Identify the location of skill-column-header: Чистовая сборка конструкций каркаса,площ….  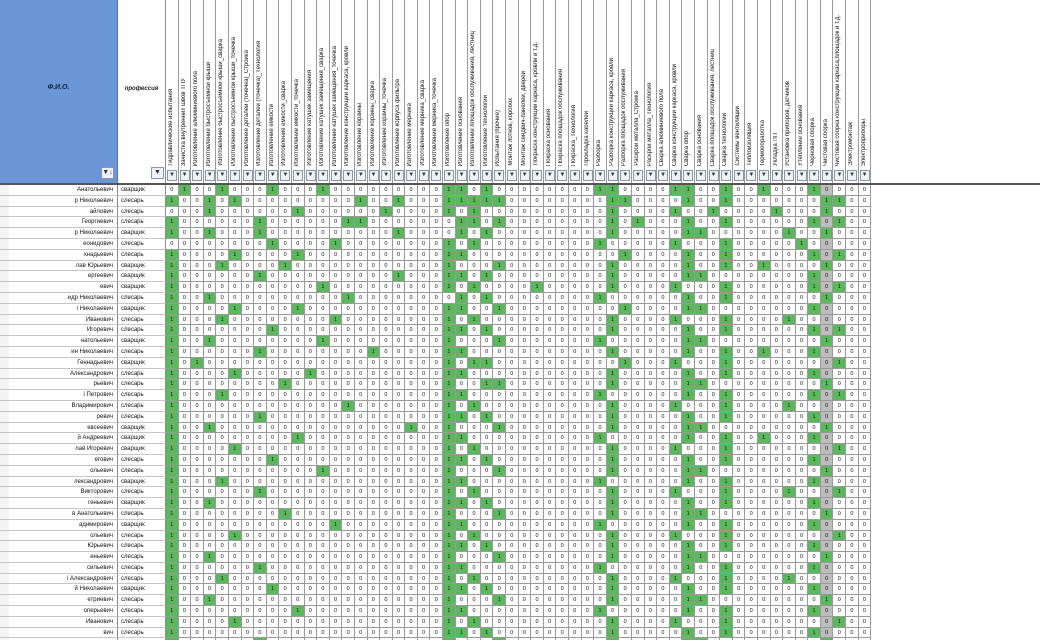
(840, 91).